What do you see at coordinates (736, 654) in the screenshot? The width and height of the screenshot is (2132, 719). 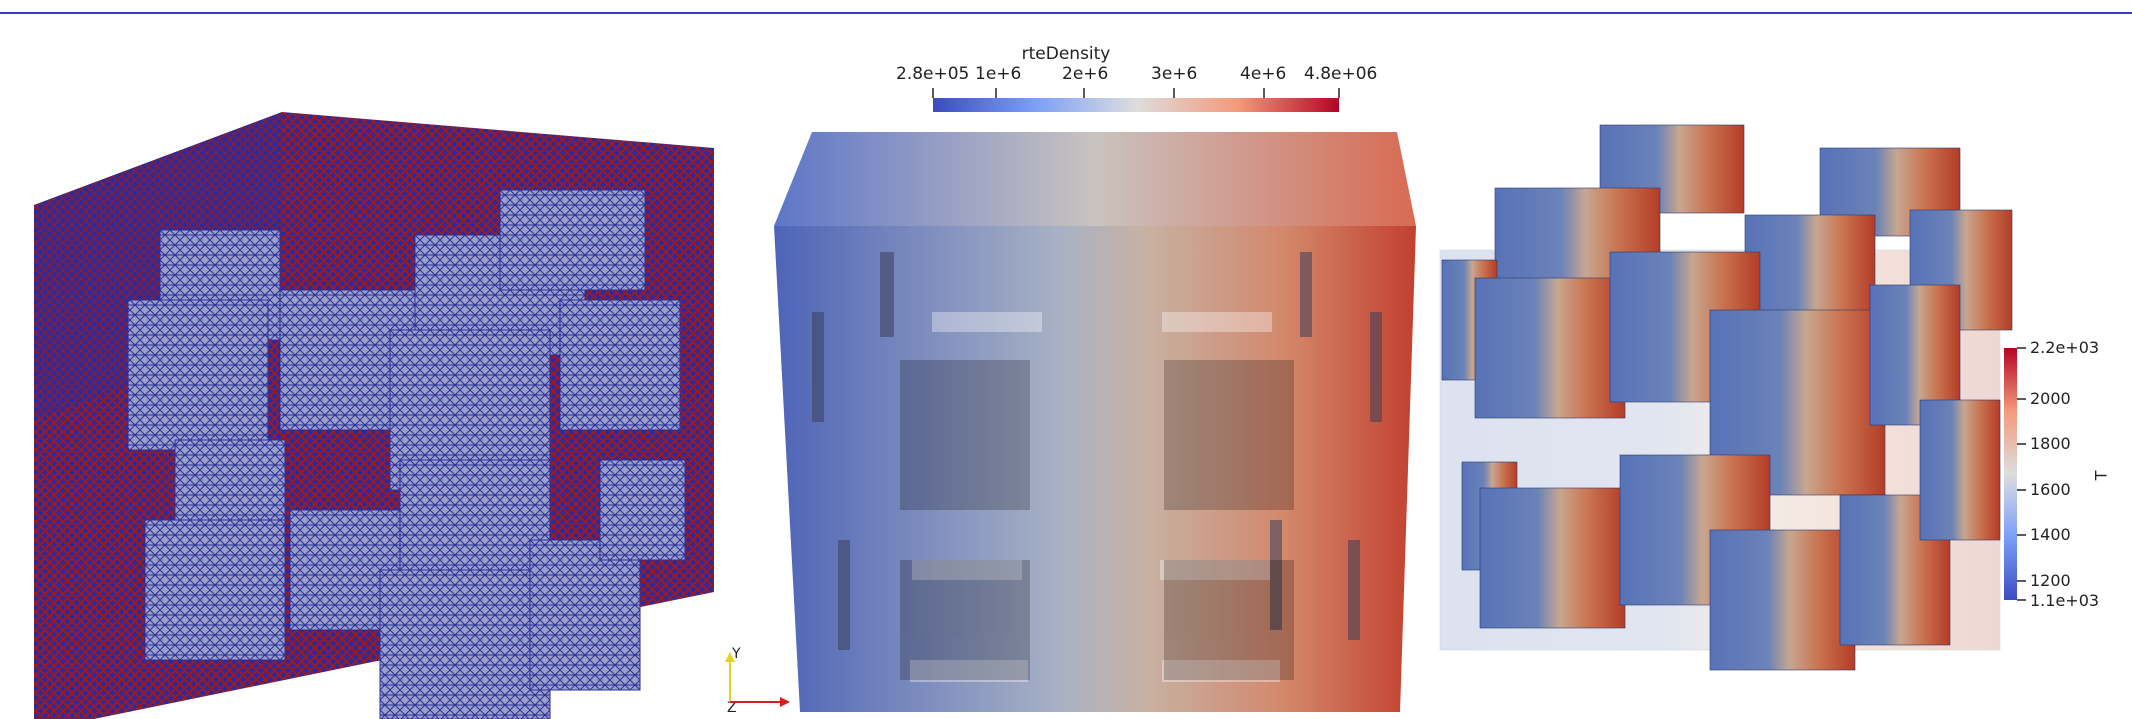 I see `axis-y-label: Y` at bounding box center [736, 654].